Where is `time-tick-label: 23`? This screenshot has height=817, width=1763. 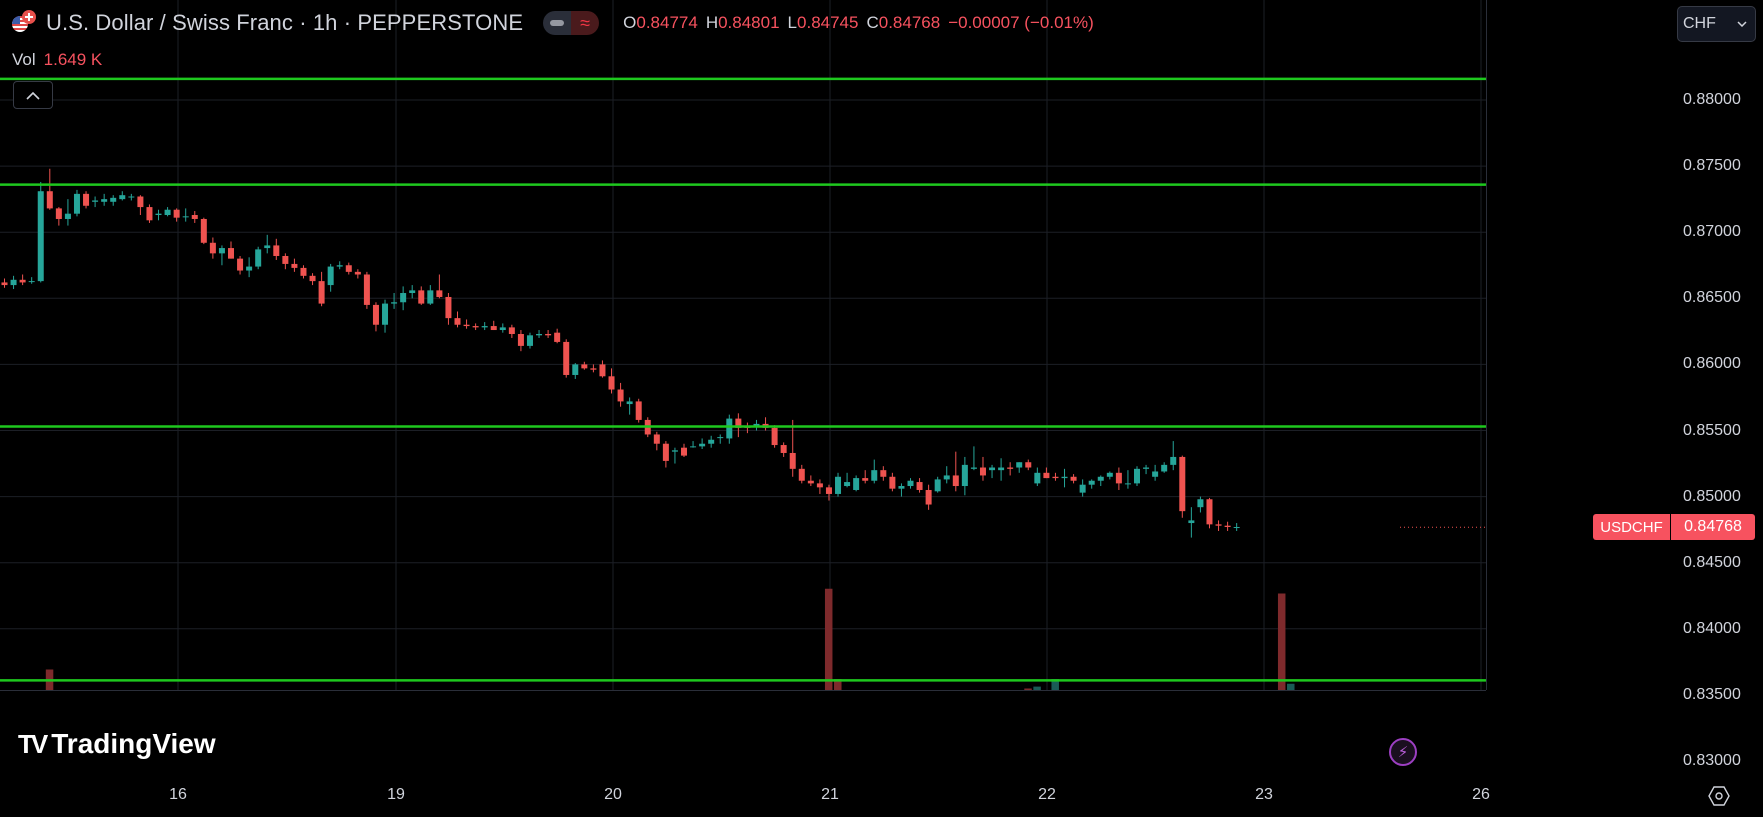 time-tick-label: 23 is located at coordinates (1264, 794).